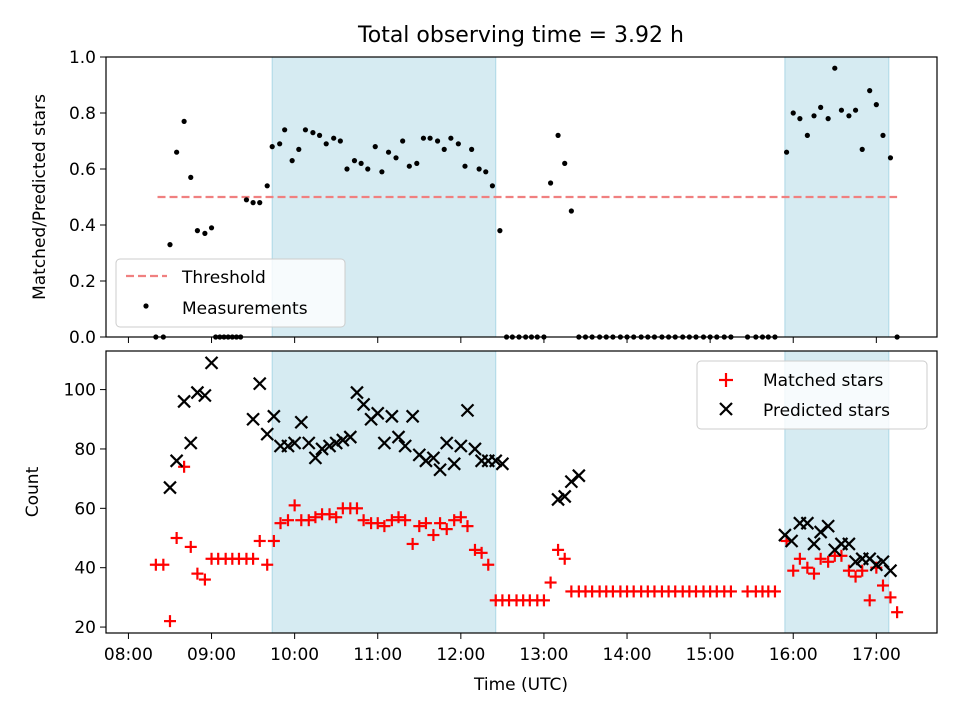 This screenshot has width=960, height=720. I want to click on legend-predicted-swatch, so click(726, 409).